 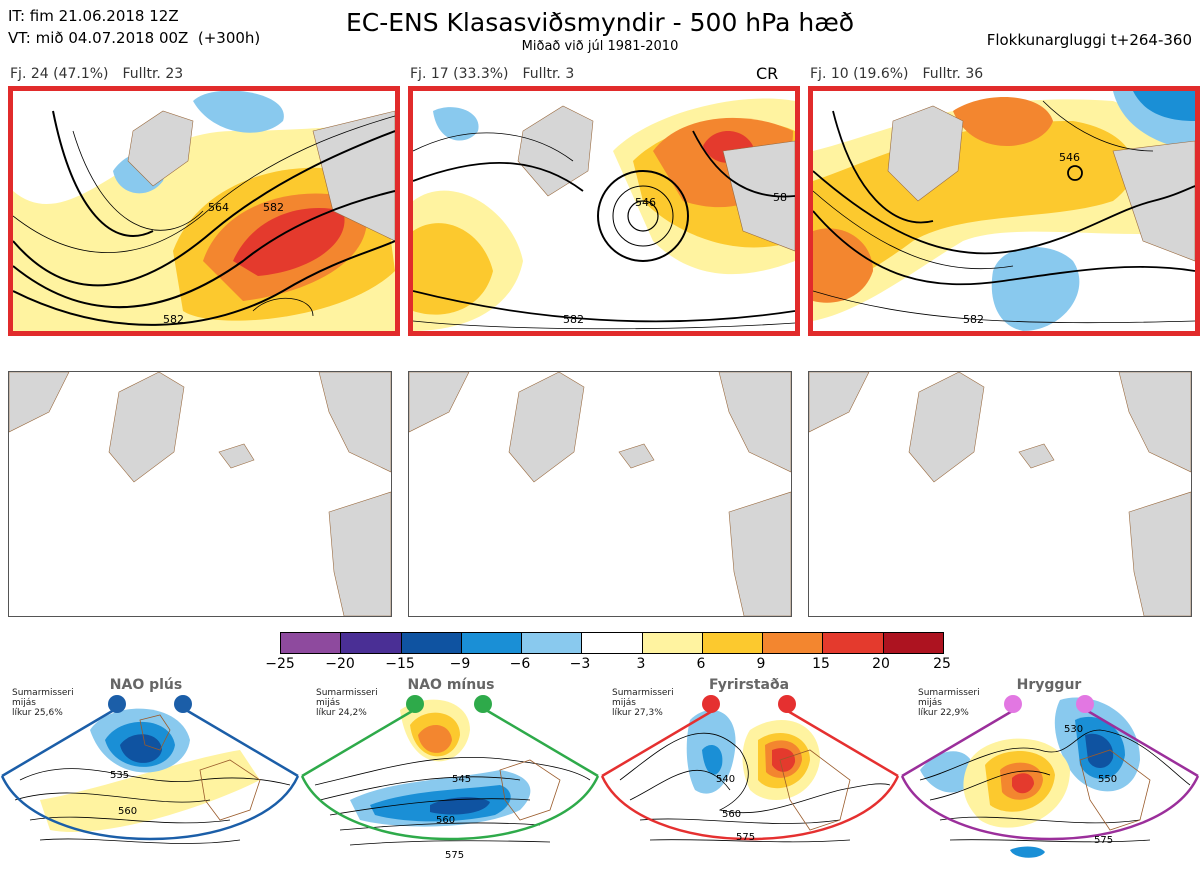 I want to click on page-title: EC-ENS Klasasviðsmyndir - 500 hPa hæð, so click(x=600, y=22).